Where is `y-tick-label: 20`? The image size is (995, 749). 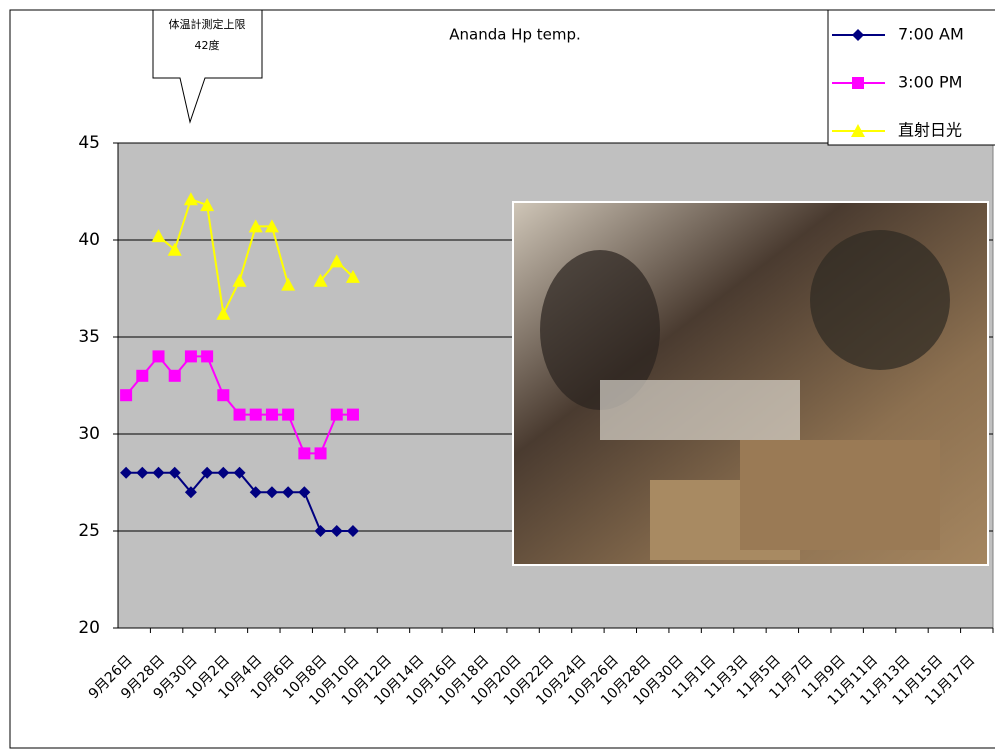 y-tick-label: 20 is located at coordinates (89, 628).